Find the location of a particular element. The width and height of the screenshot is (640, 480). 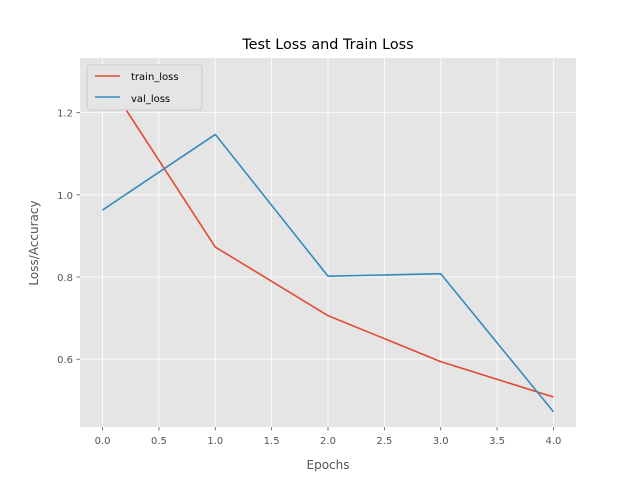

x-tick-label: 4.0 is located at coordinates (554, 441).